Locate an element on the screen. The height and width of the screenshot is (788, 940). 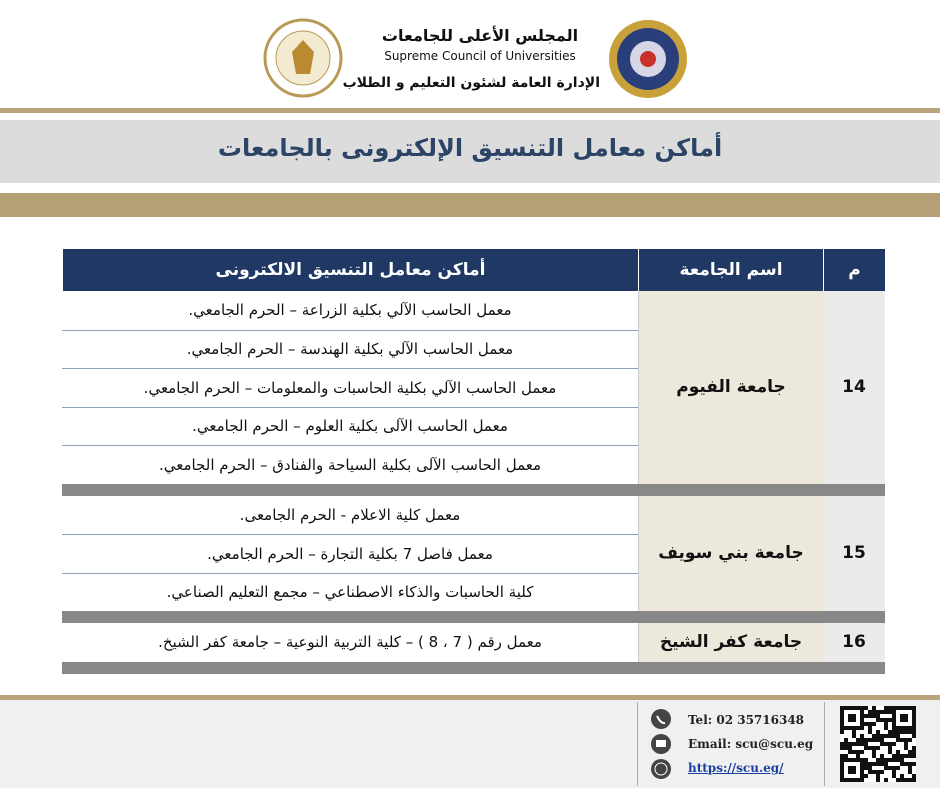
number-cell: 15 is located at coordinates (854, 553).